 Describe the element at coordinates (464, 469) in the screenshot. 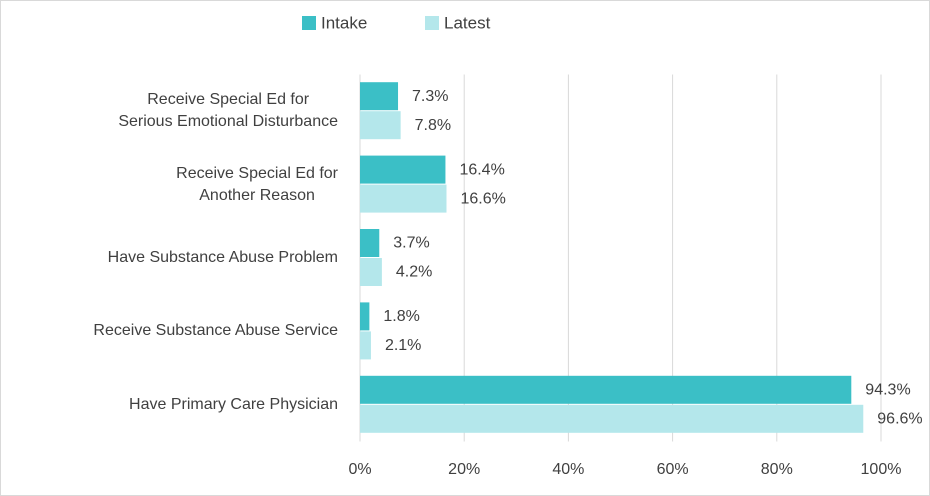

I see `x-tick-label: 20%` at that location.